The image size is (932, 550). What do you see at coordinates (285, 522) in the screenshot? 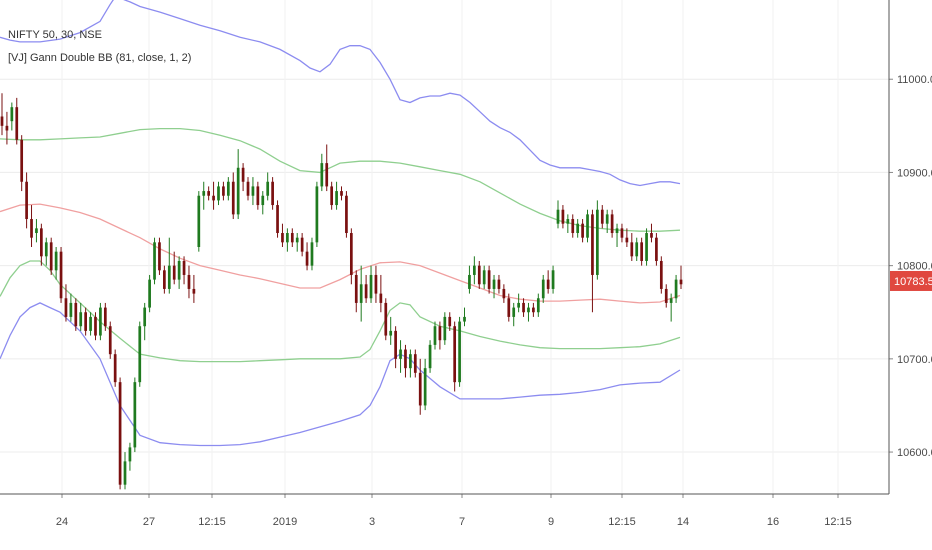
I see `time-tick-label: 2019` at bounding box center [285, 522].